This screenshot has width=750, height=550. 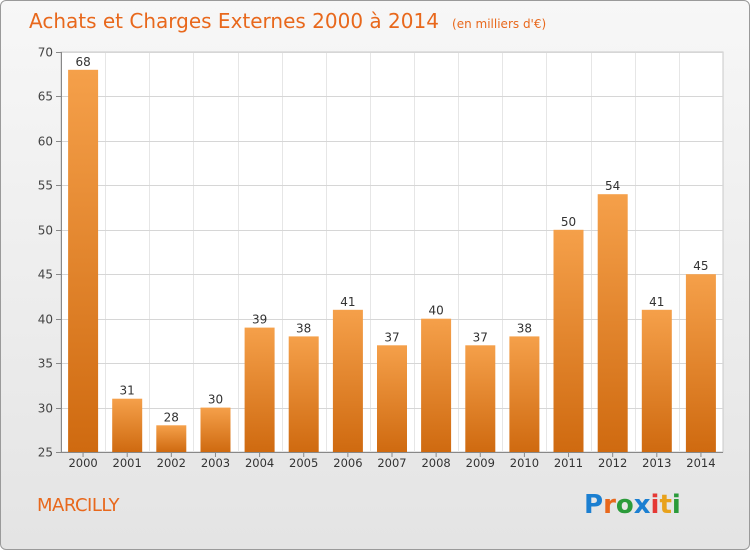 I want to click on x-tick-label-2000: 2000, so click(x=82, y=463).